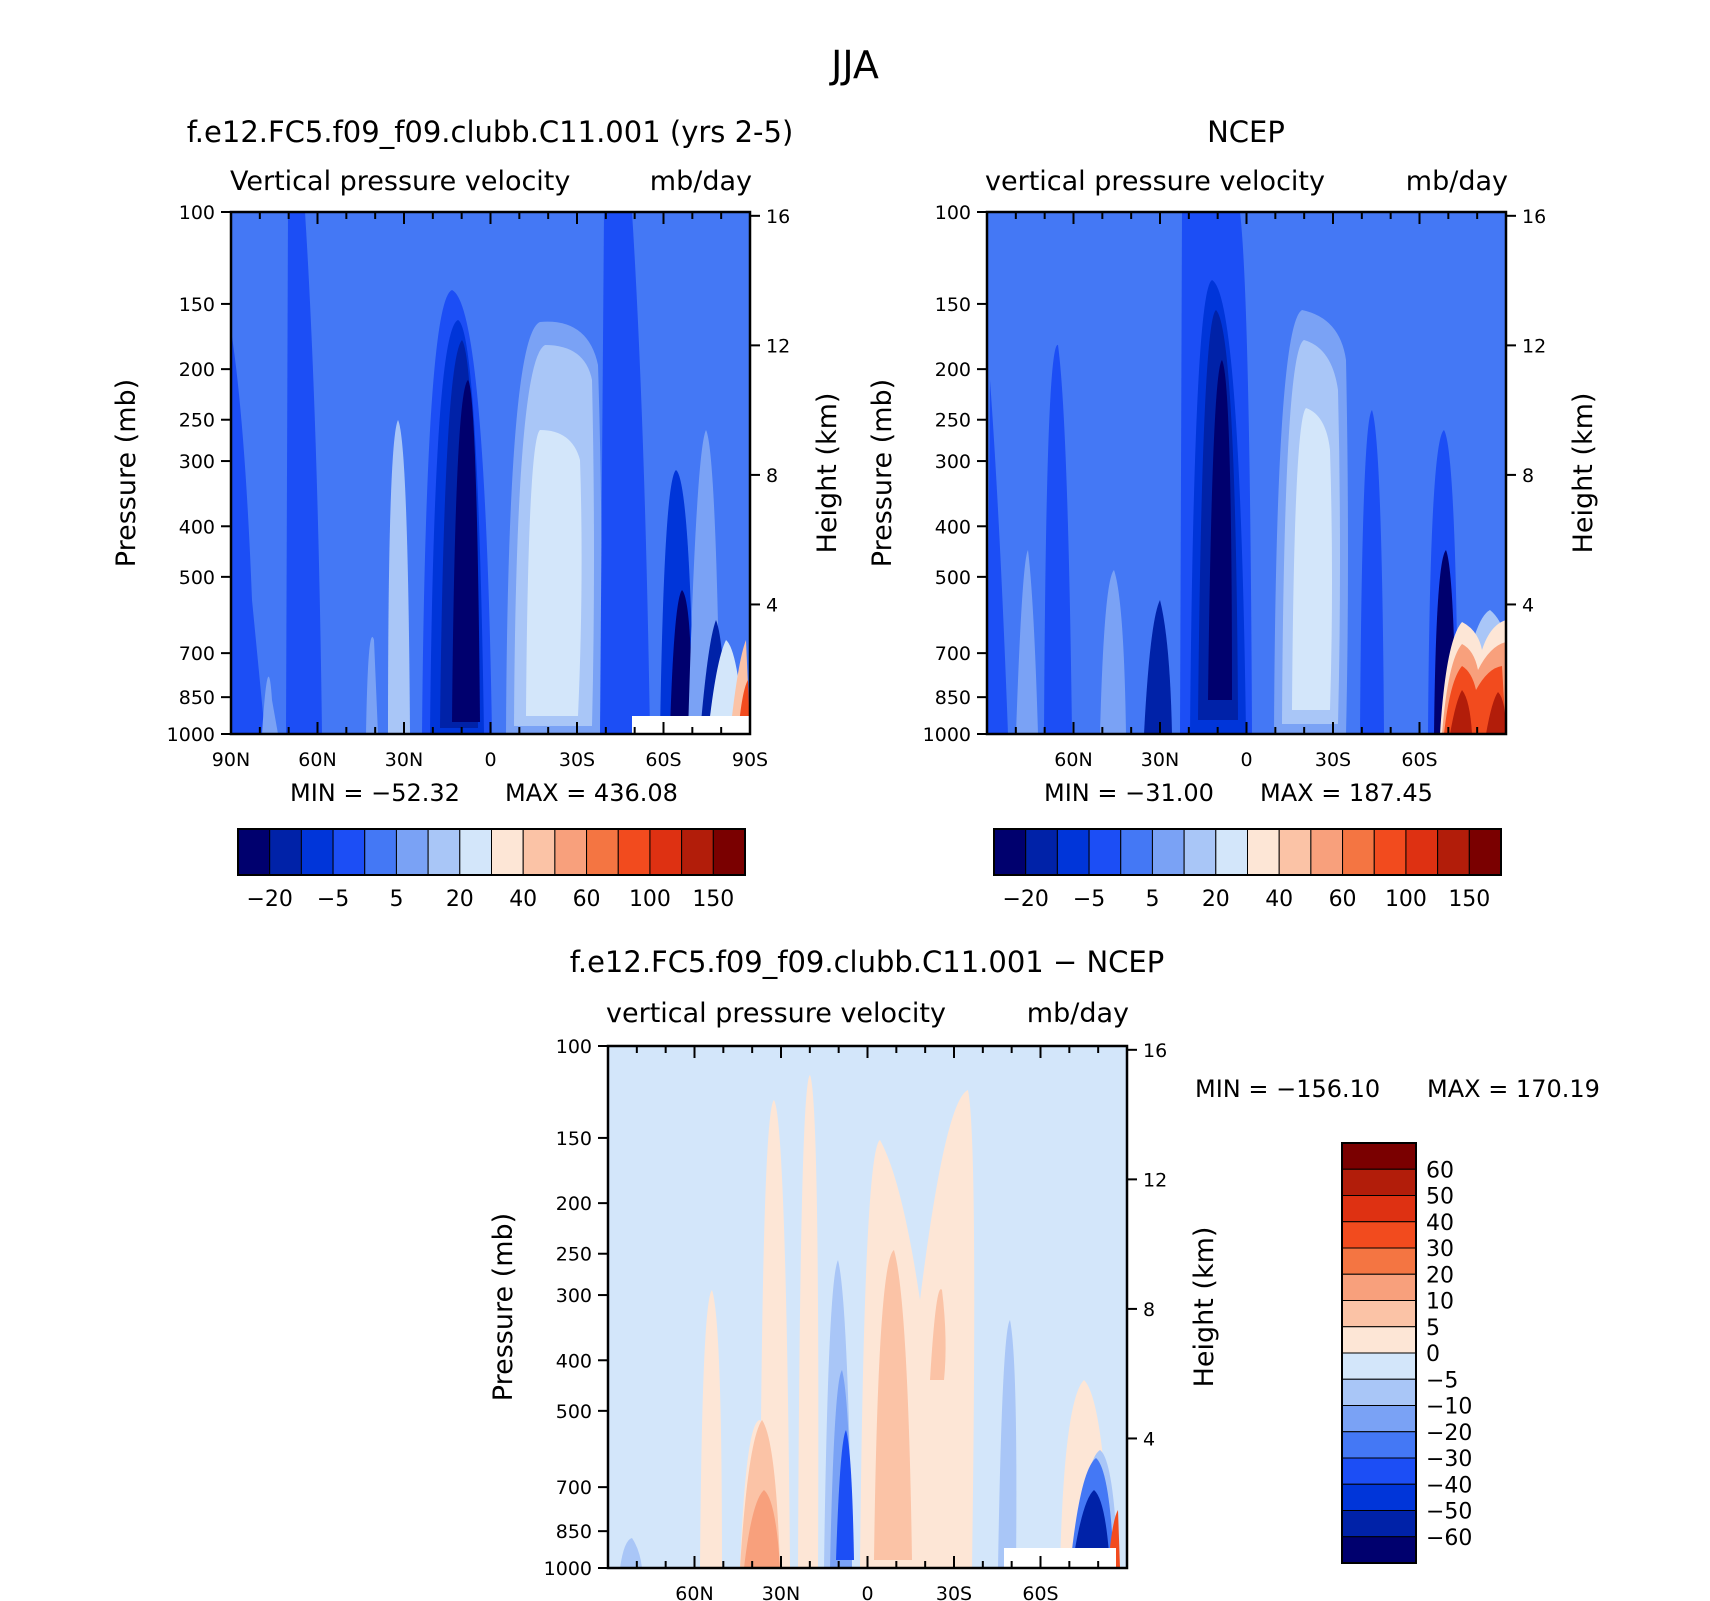 The image size is (1710, 1601). What do you see at coordinates (269, 899) in the screenshot?
I see `colorbar-label: −20` at bounding box center [269, 899].